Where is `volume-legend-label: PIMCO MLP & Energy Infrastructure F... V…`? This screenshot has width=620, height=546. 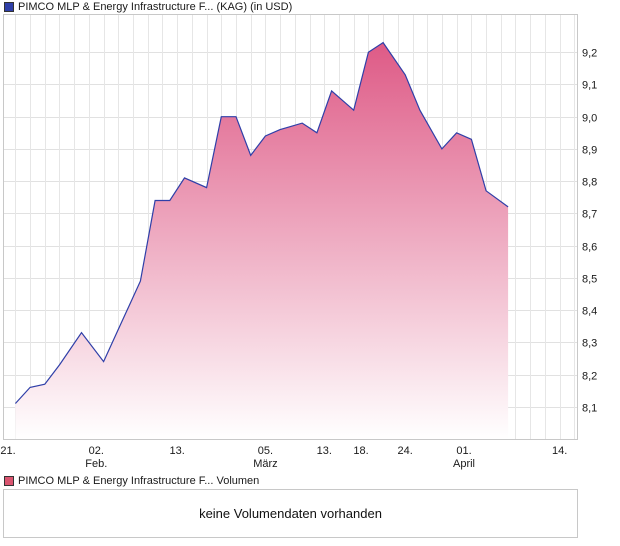
volume-legend-label: PIMCO MLP & Energy Infrastructure F... V… is located at coordinates (139, 481).